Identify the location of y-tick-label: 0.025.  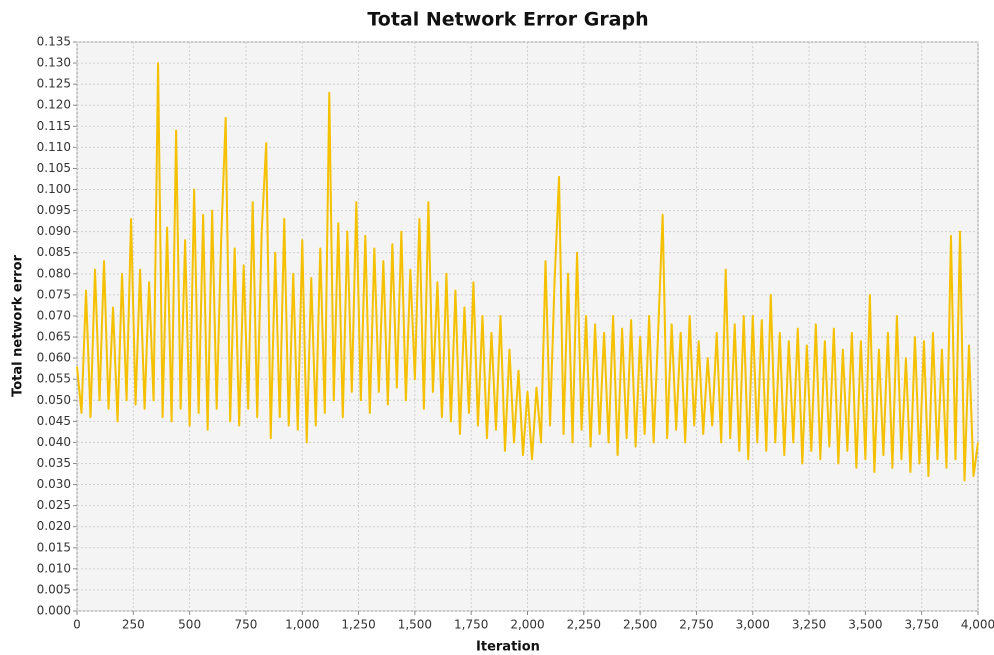
(54, 505).